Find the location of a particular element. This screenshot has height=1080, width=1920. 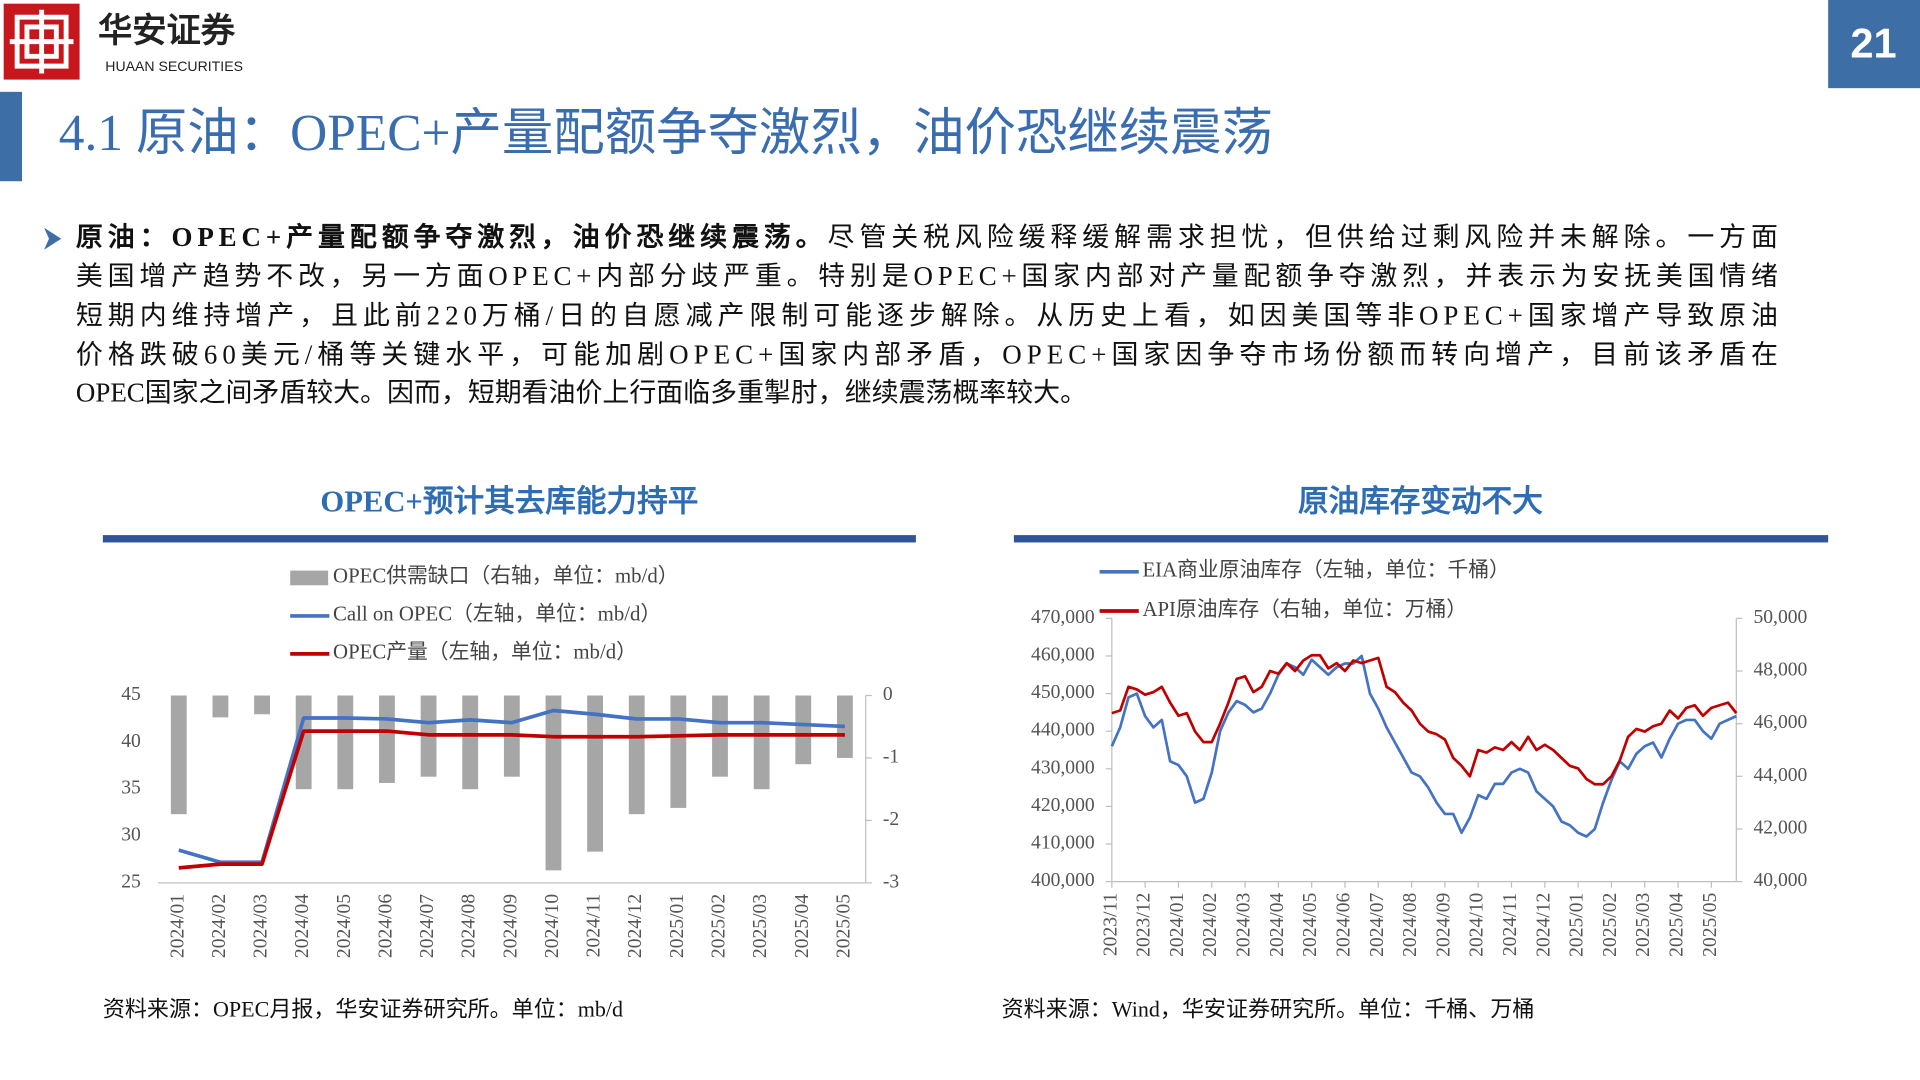

chart-title: OPEC+预计其去库能力持平 is located at coordinates (509, 502).